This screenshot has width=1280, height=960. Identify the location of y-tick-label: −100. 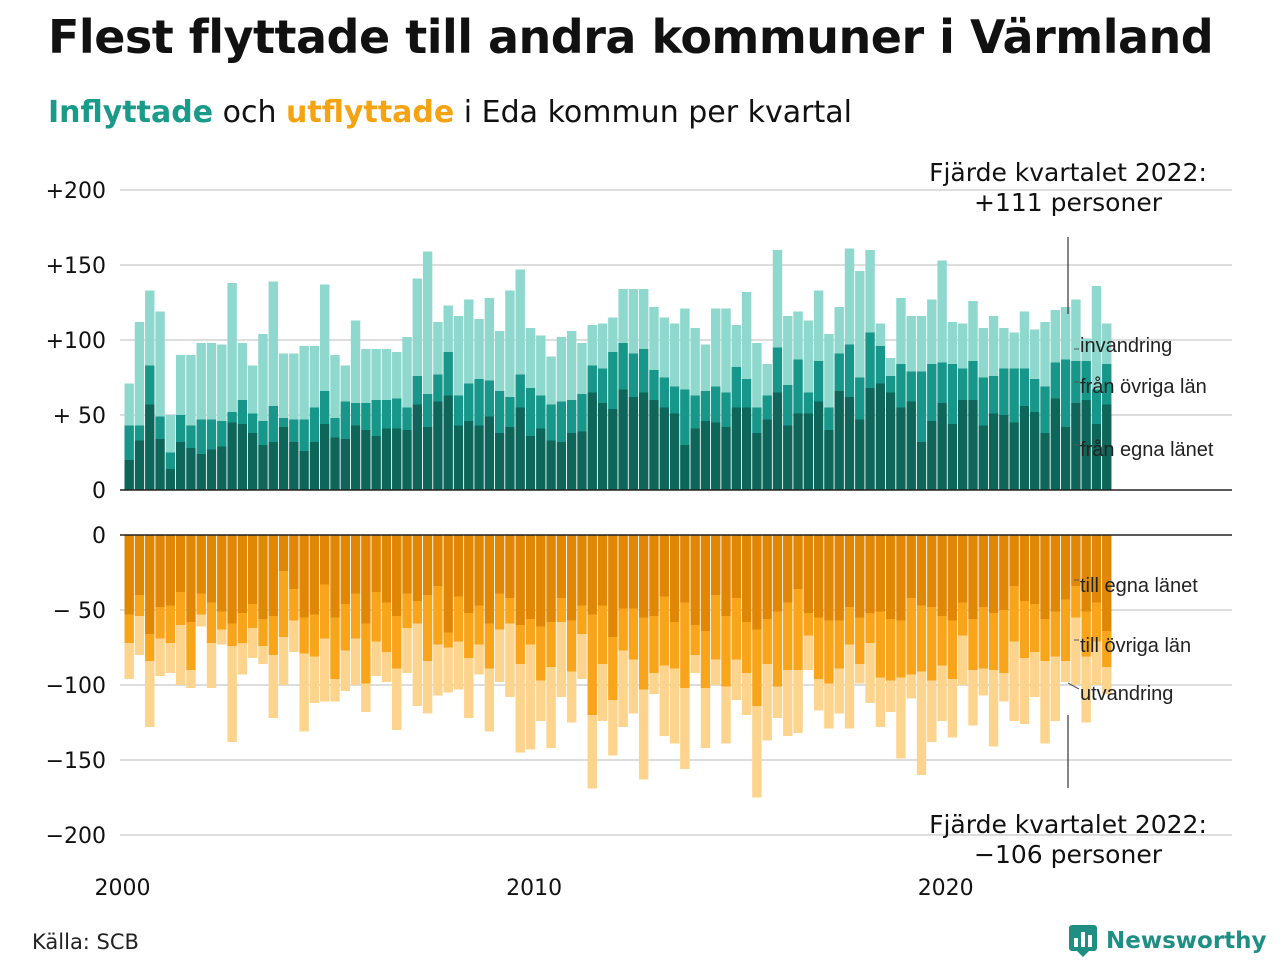
(76, 686).